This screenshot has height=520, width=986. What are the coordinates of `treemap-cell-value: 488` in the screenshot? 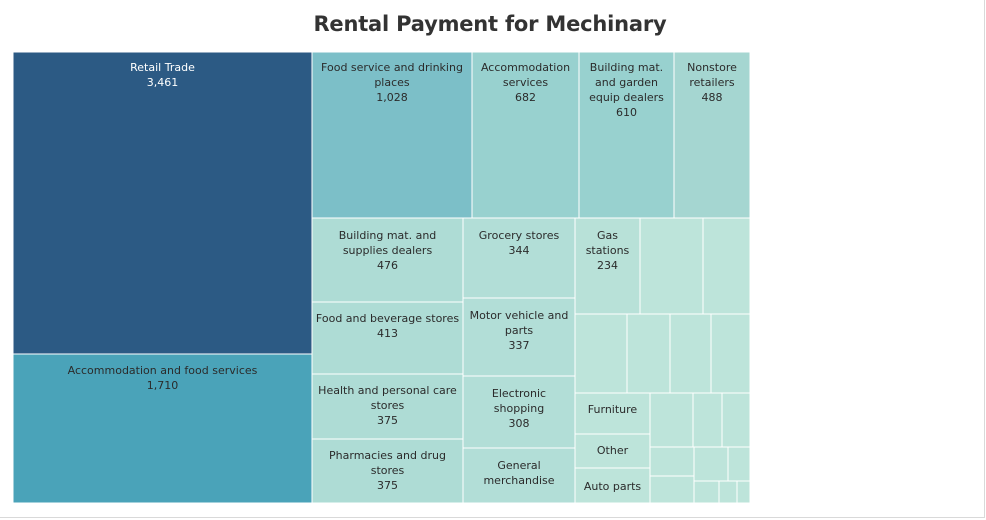 It's located at (712, 97).